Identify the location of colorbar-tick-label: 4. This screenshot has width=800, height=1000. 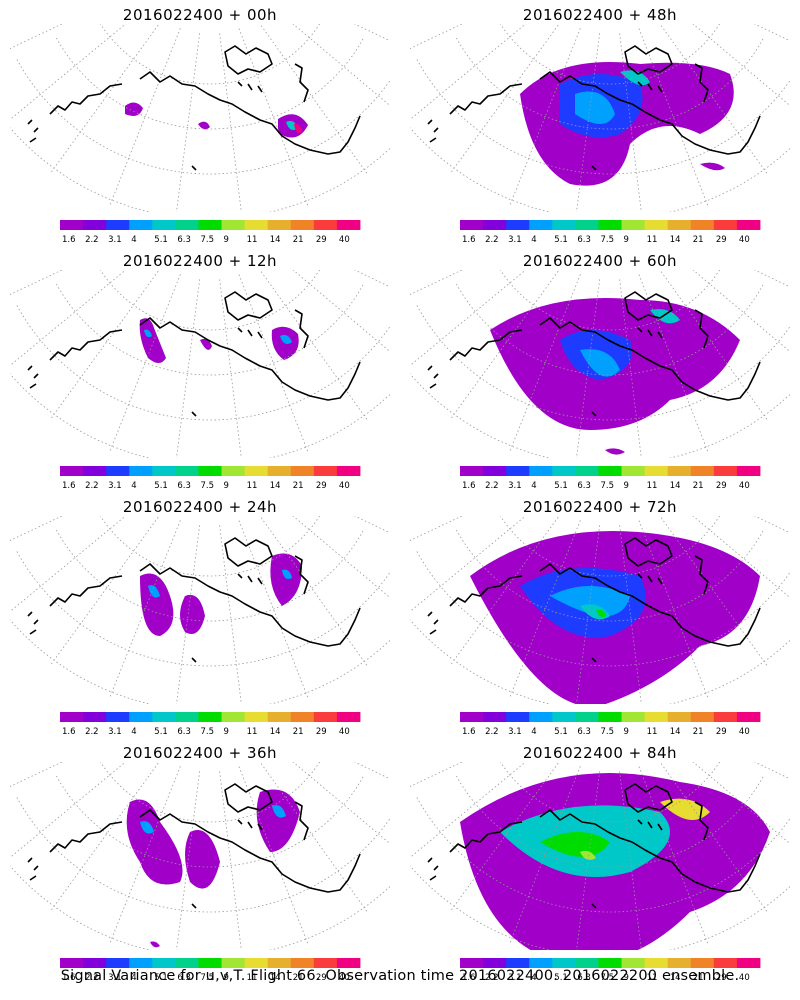
(133, 732).